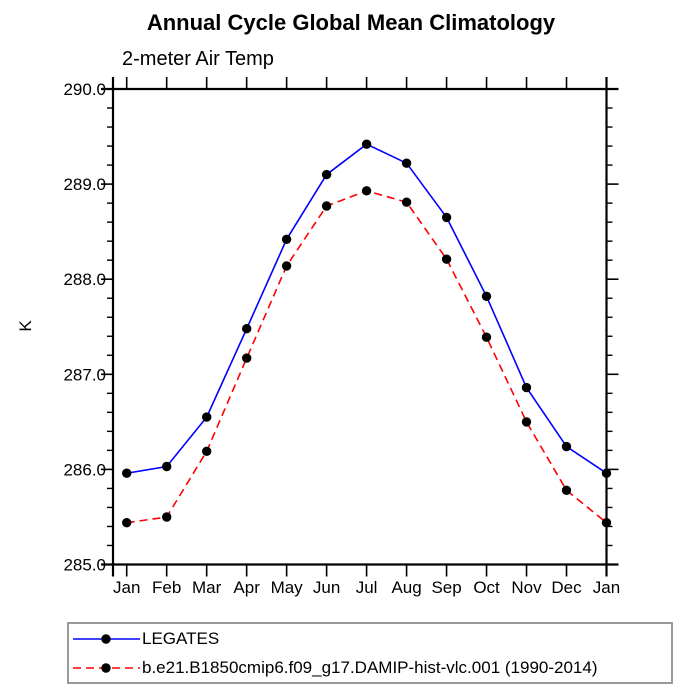 This screenshot has height=700, width=700. I want to click on x-tick-label: Jun, so click(326, 587).